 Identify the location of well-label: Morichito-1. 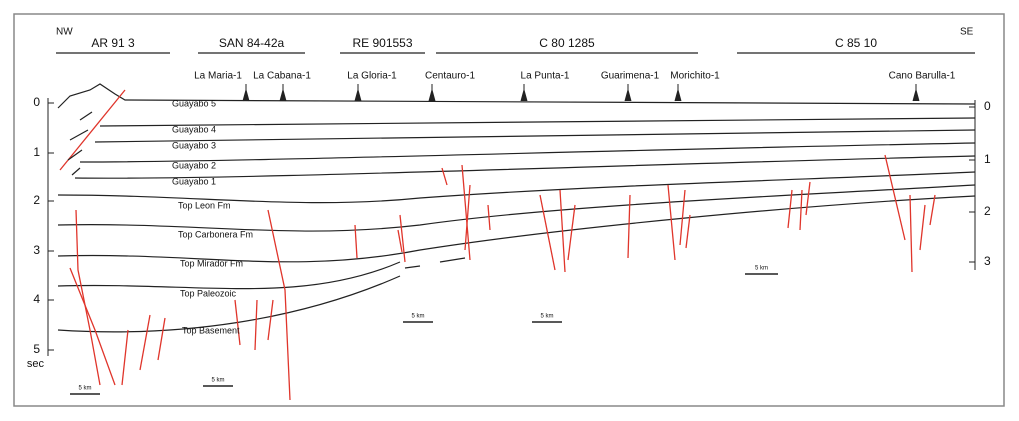
(695, 76).